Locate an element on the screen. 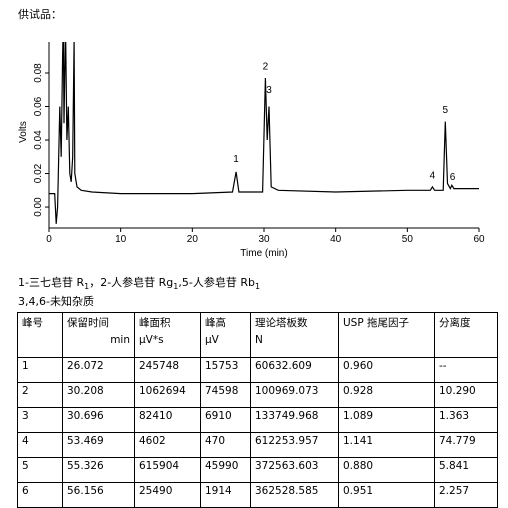 The image size is (508, 508). header-text: 分离度 is located at coordinates (455, 323).